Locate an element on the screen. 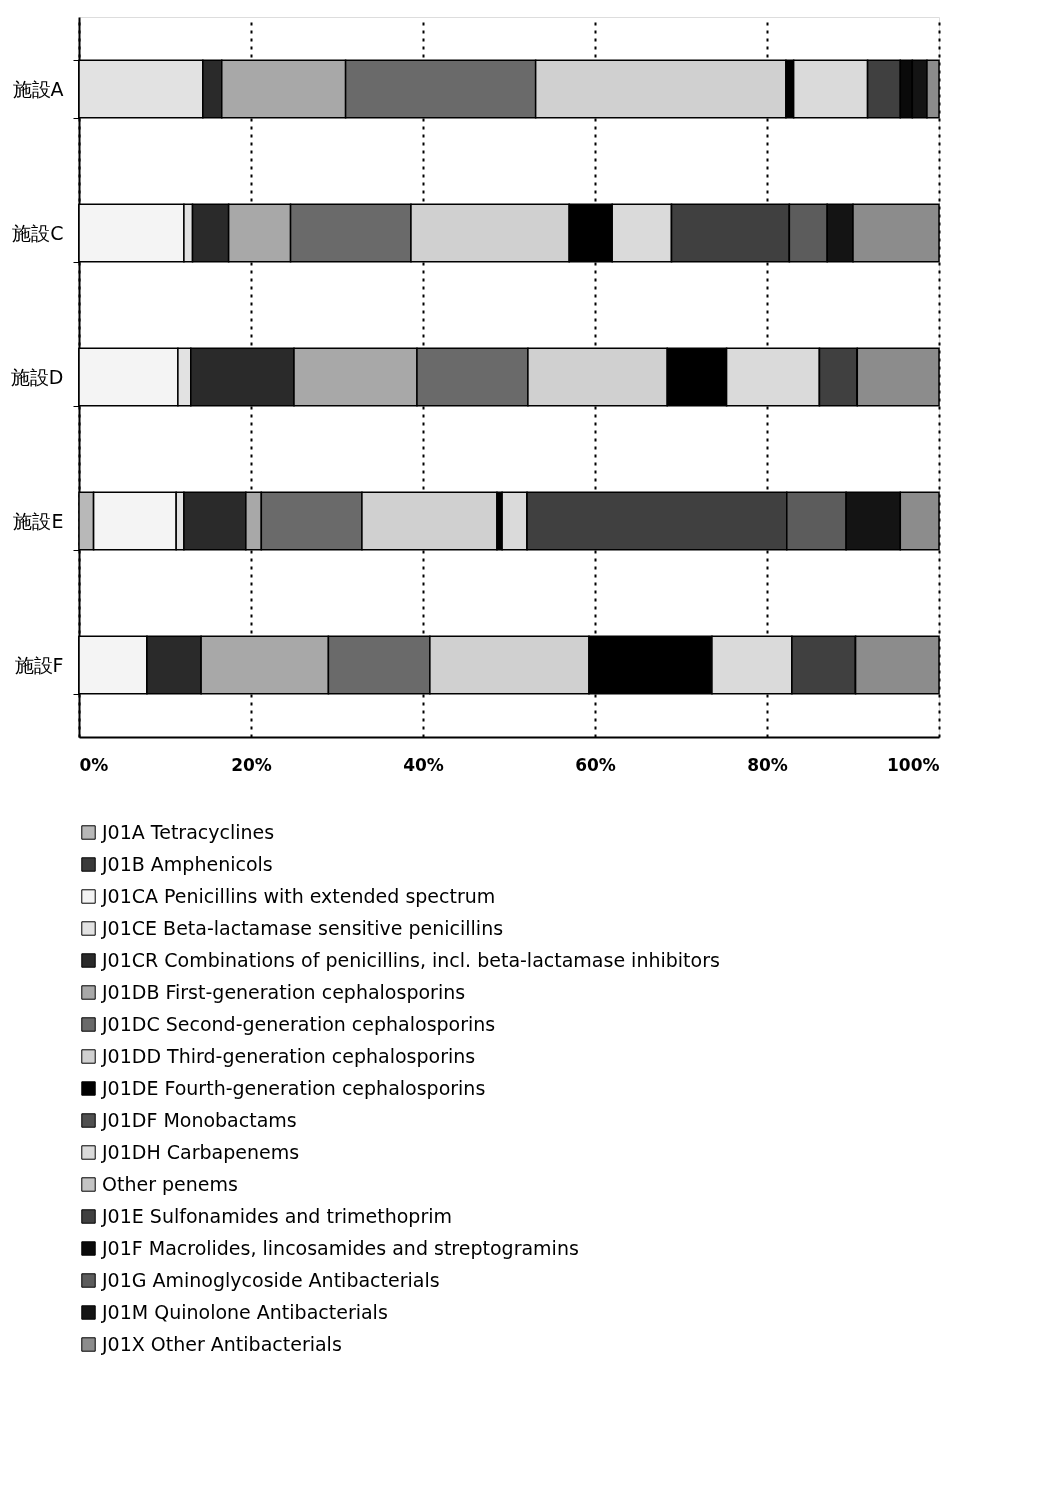 This screenshot has height=1486, width=1037. y-tick-label: 施設D is located at coordinates (37, 376).